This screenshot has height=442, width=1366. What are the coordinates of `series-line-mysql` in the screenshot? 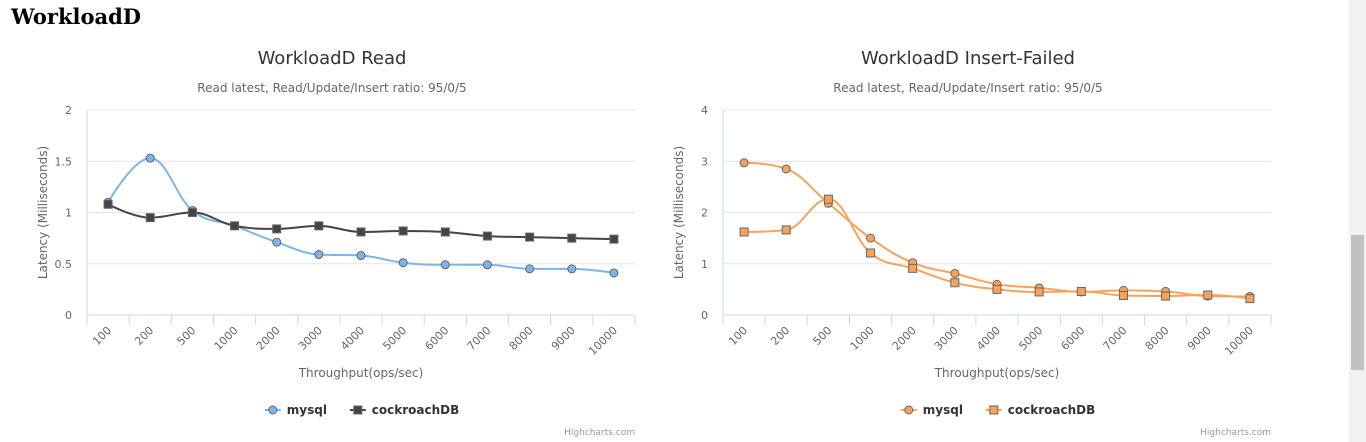 It's located at (997, 229).